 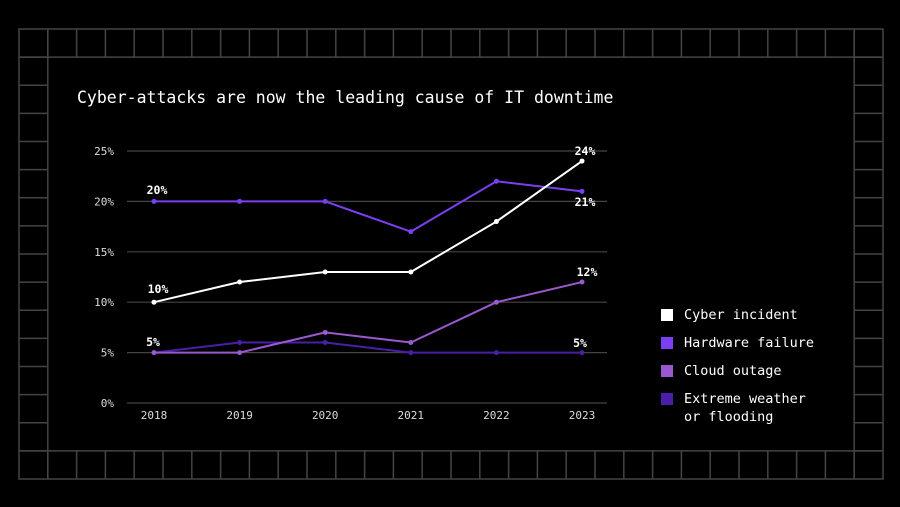 I want to click on legend-label: Extreme weather or flooding, so click(x=745, y=408).